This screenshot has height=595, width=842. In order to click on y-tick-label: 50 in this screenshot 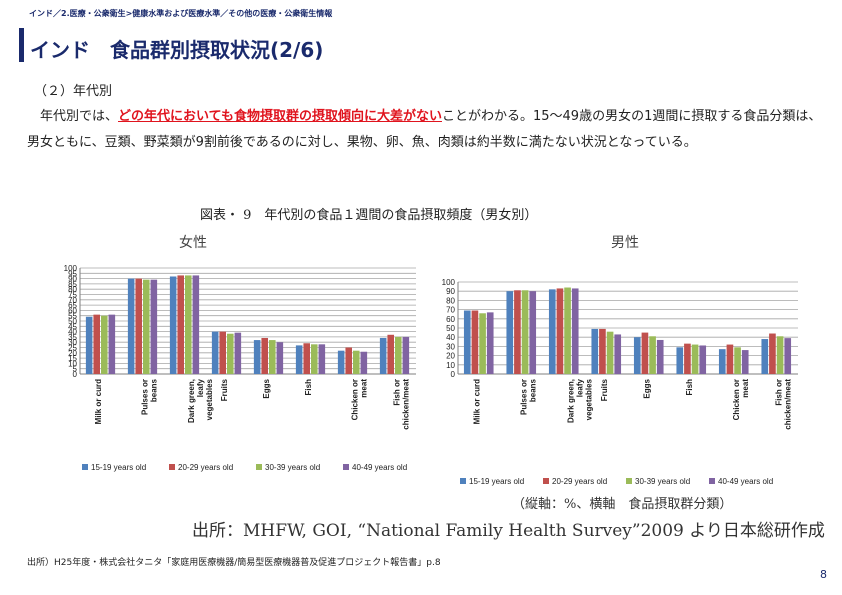, I will do `click(72, 321)`.